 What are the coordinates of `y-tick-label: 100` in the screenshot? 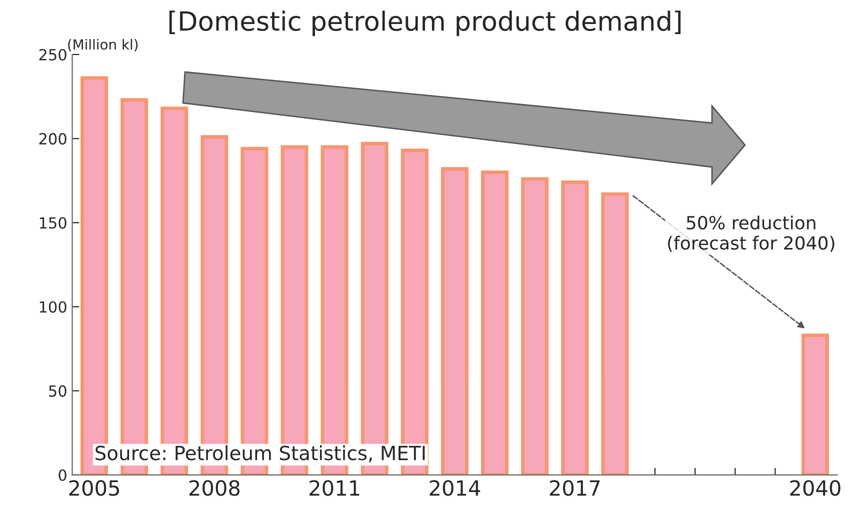 It's located at (53, 307).